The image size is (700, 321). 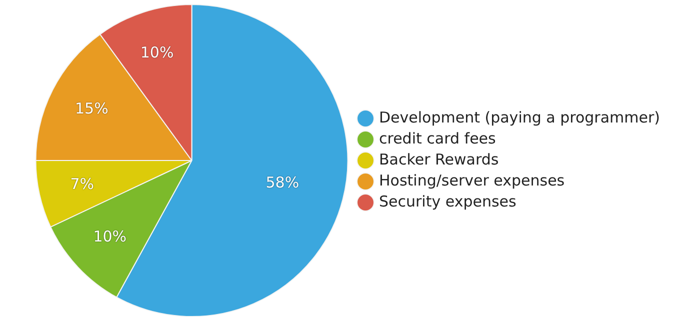 I want to click on data-label: 7%, so click(x=82, y=183).